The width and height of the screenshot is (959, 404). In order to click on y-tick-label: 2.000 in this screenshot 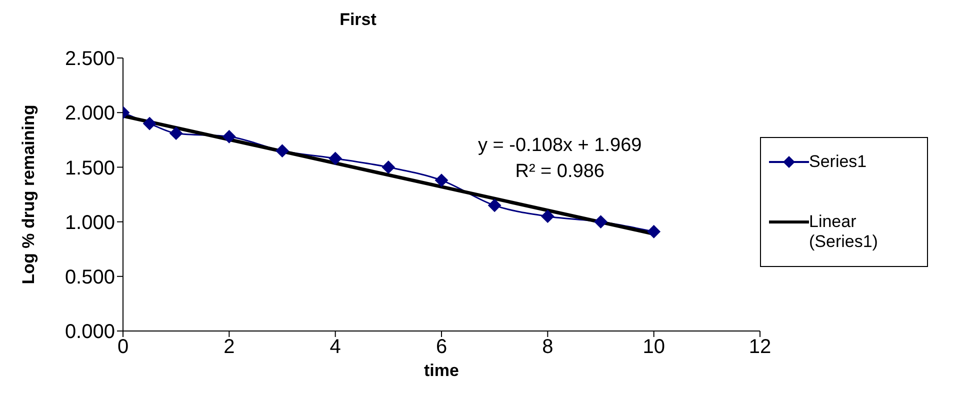, I will do `click(89, 113)`.